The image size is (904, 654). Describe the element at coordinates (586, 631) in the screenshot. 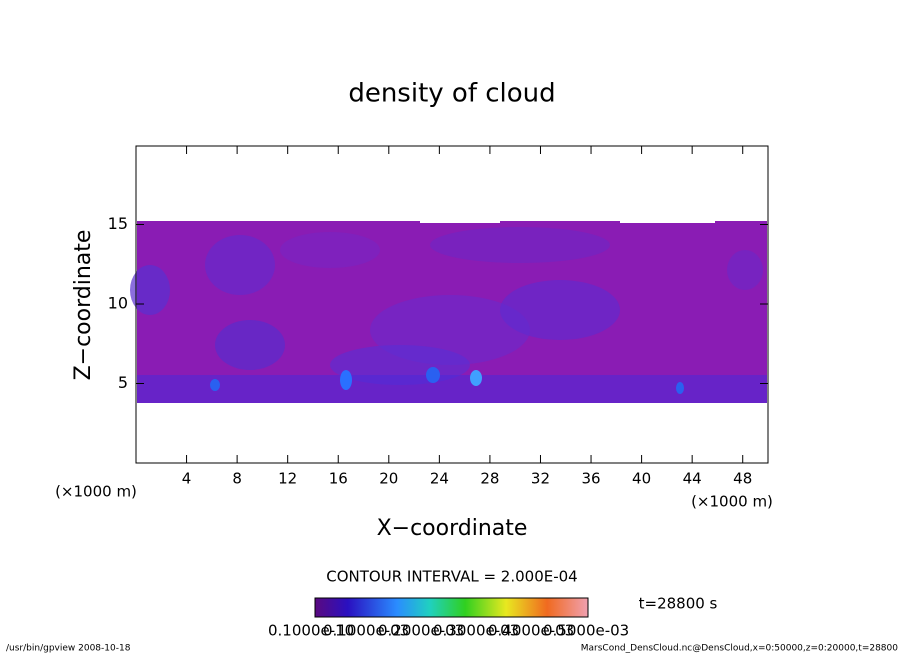

I see `colorbar-label: 0.5000e-03` at that location.